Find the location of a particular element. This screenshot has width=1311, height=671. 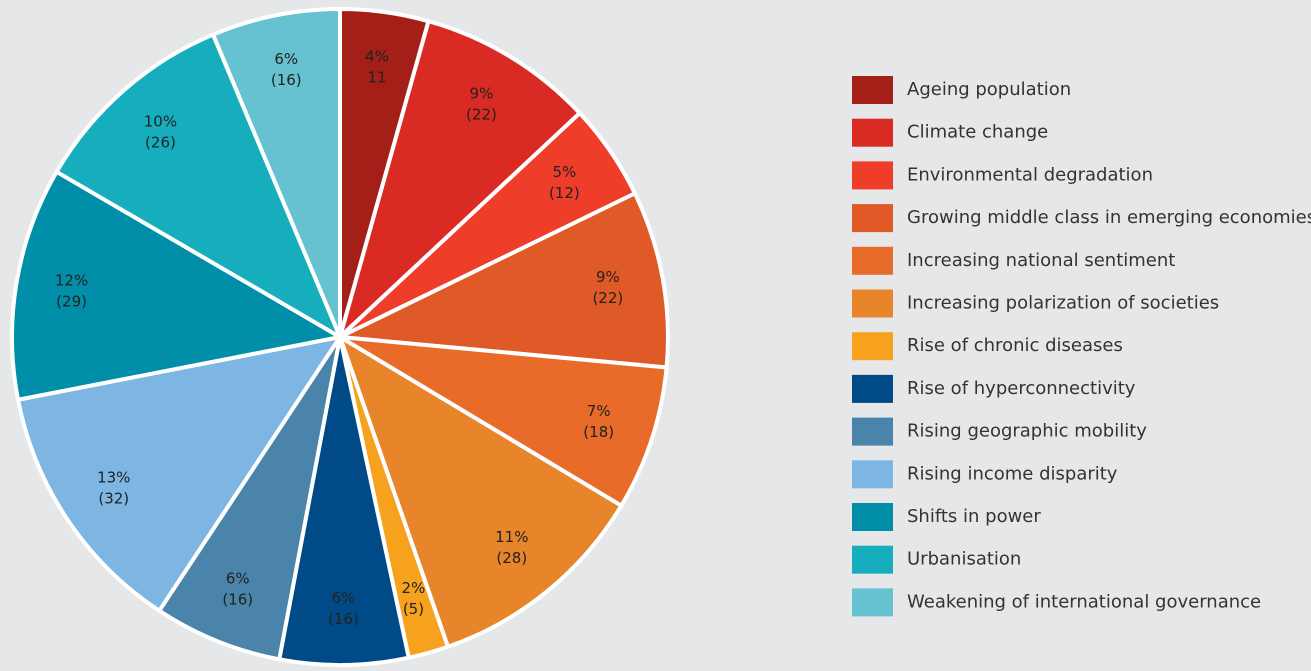

legend-label: Ageing population is located at coordinates (989, 89).